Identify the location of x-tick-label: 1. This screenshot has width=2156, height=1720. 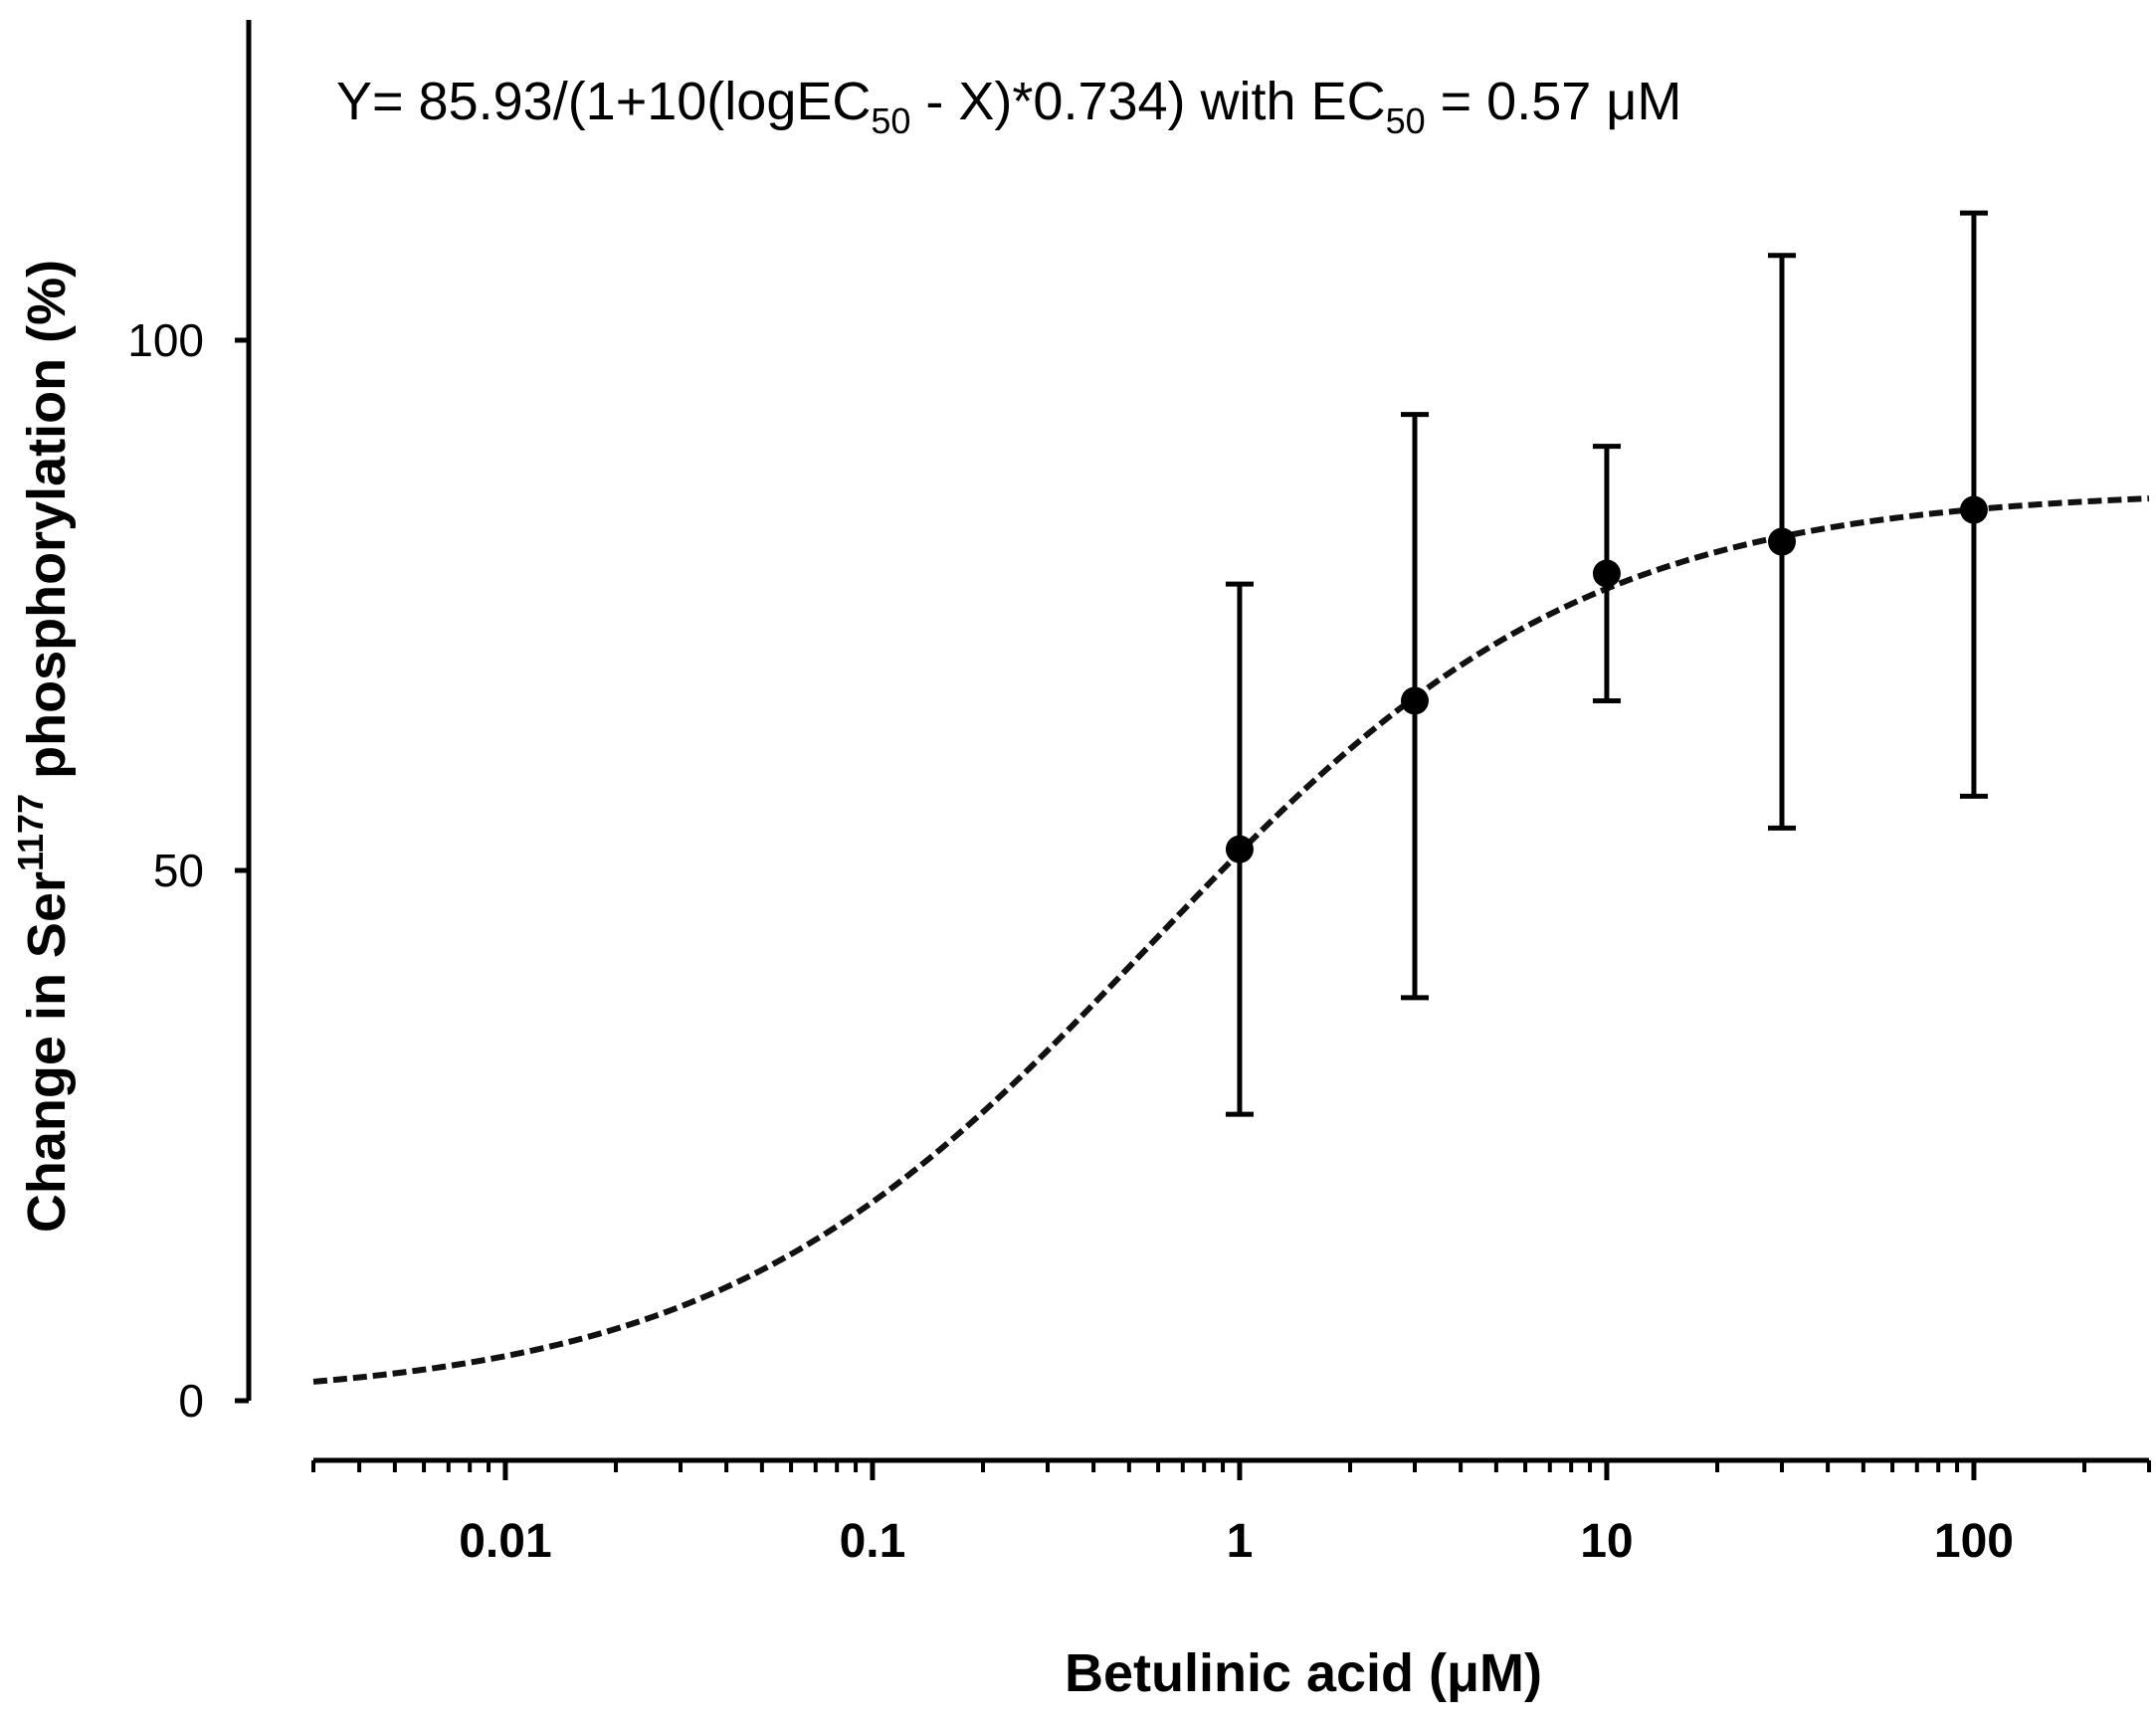
(1240, 1542).